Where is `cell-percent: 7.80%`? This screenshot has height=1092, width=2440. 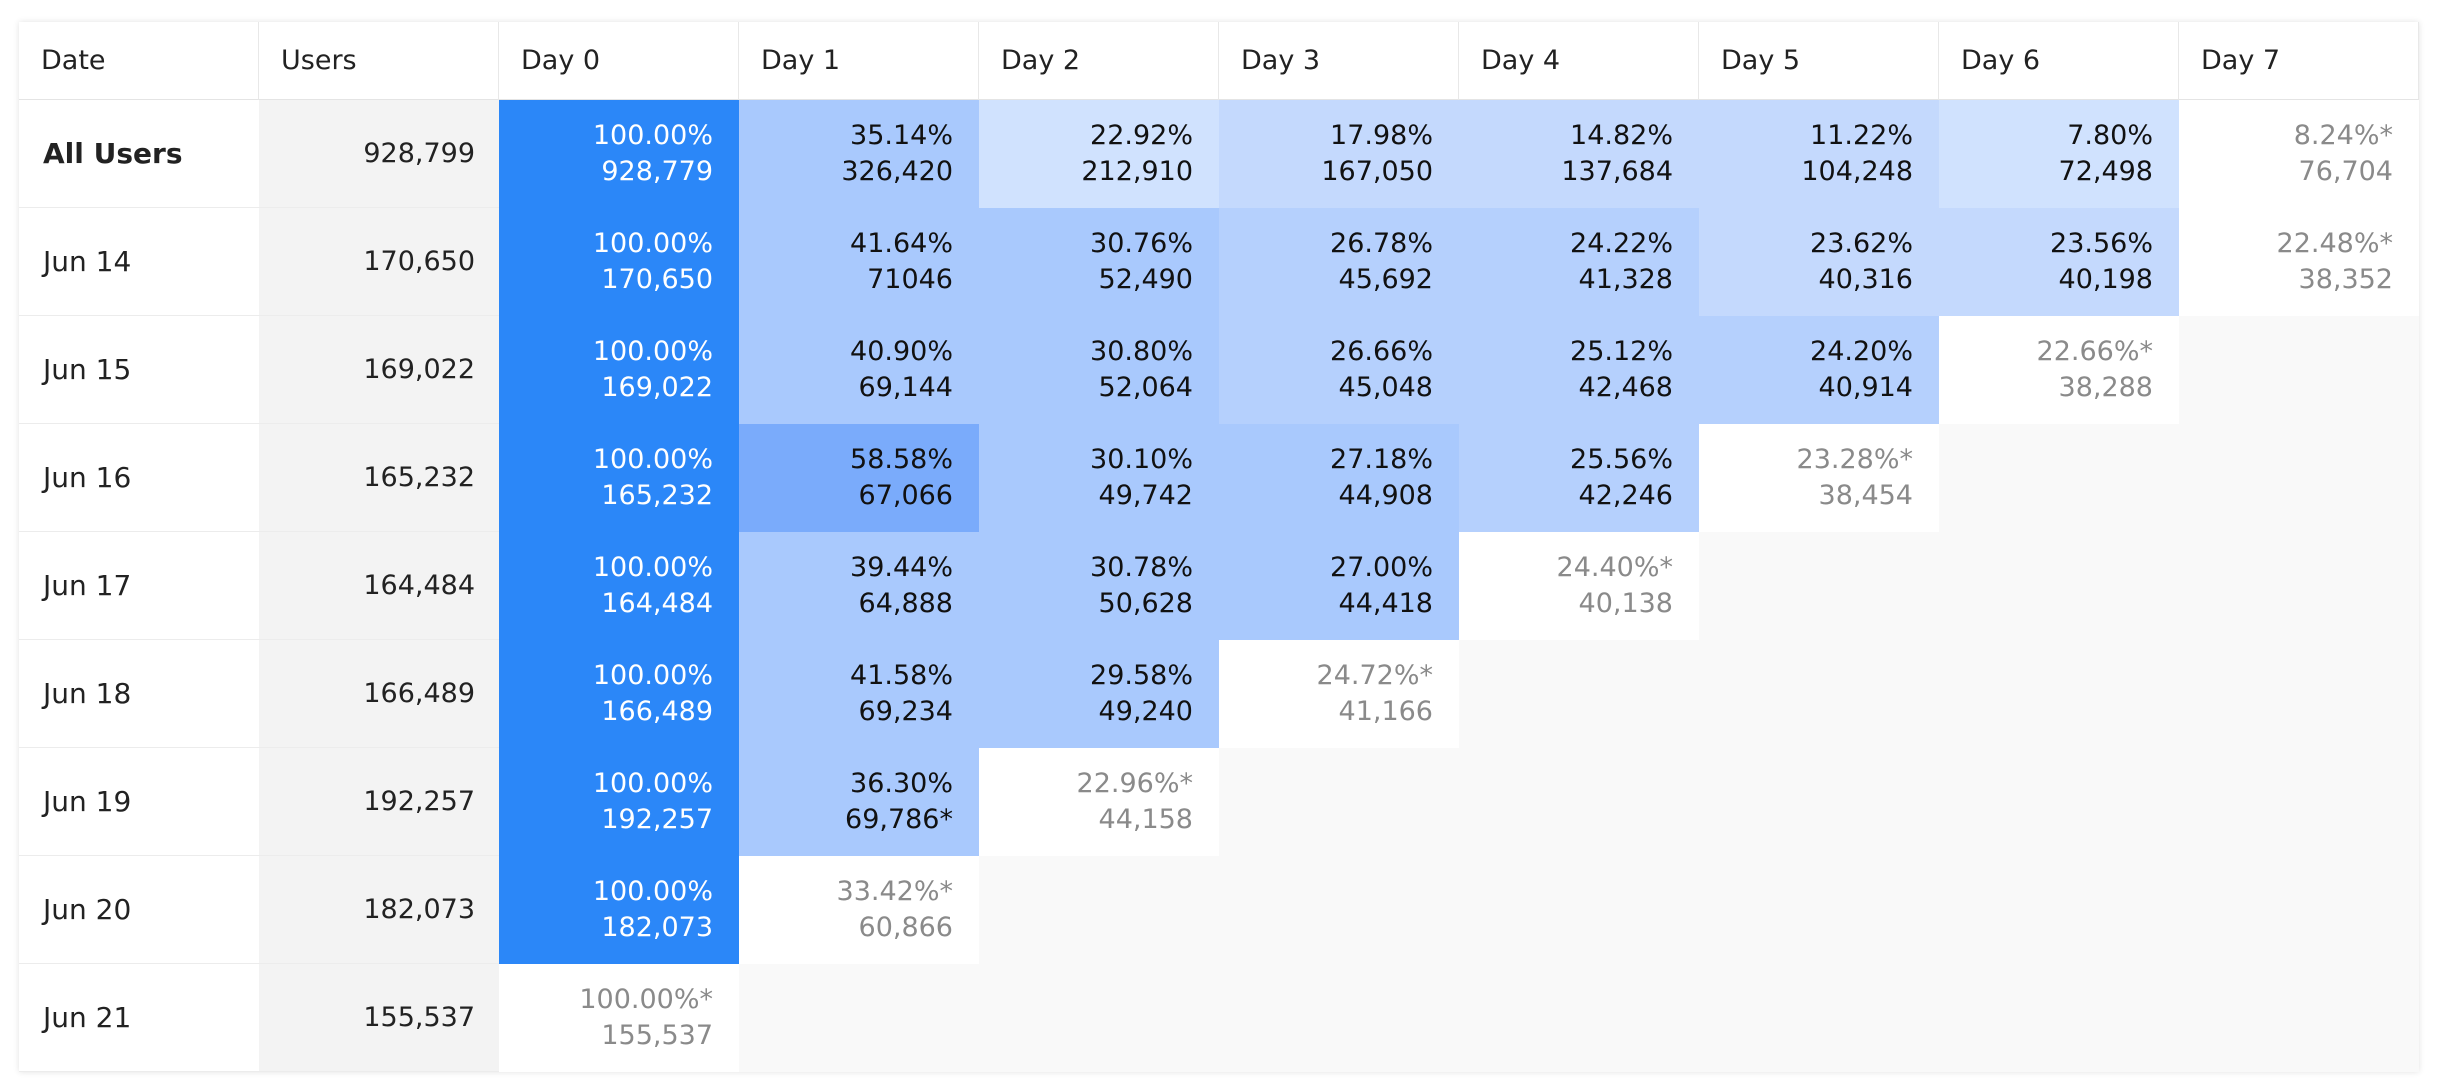 cell-percent: 7.80% is located at coordinates (2110, 135).